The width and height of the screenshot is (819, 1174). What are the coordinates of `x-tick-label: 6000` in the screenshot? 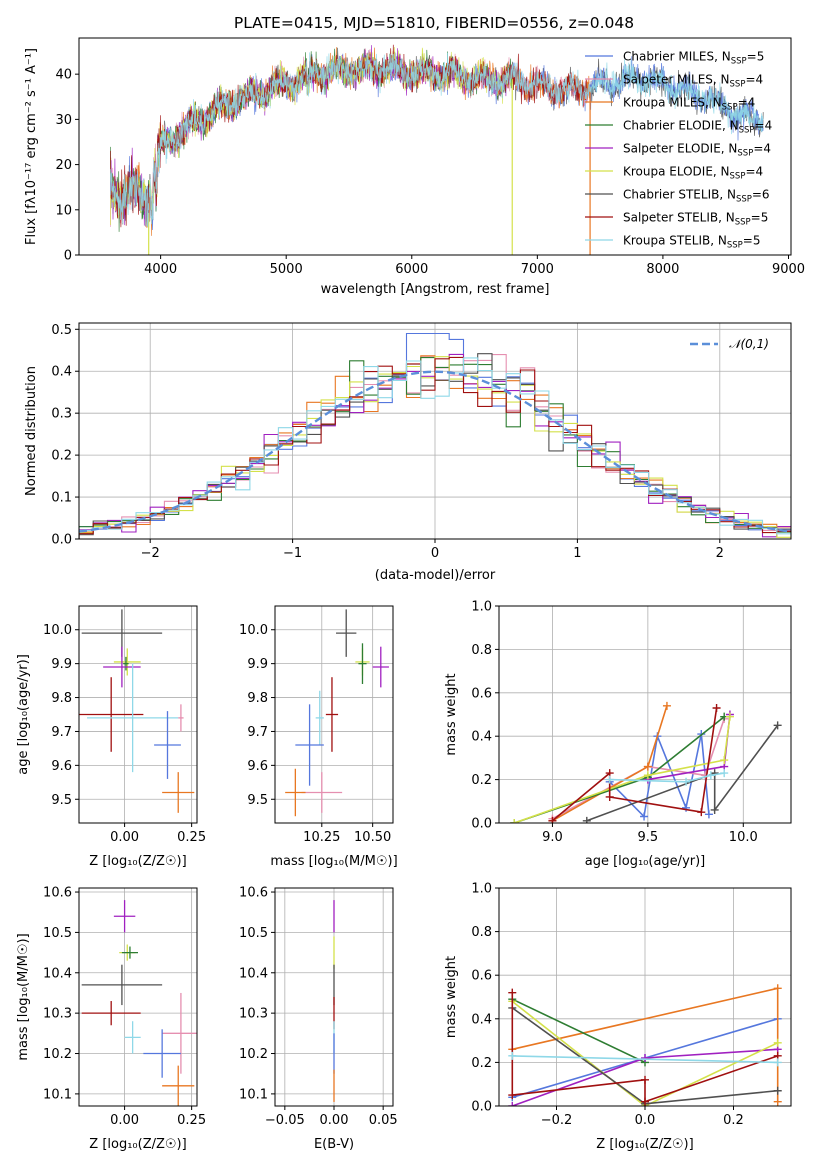 It's located at (411, 269).